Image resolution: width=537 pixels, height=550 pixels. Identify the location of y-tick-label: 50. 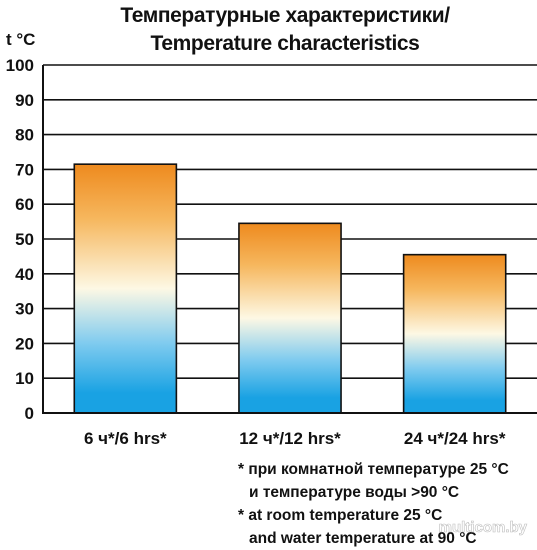
(24, 239).